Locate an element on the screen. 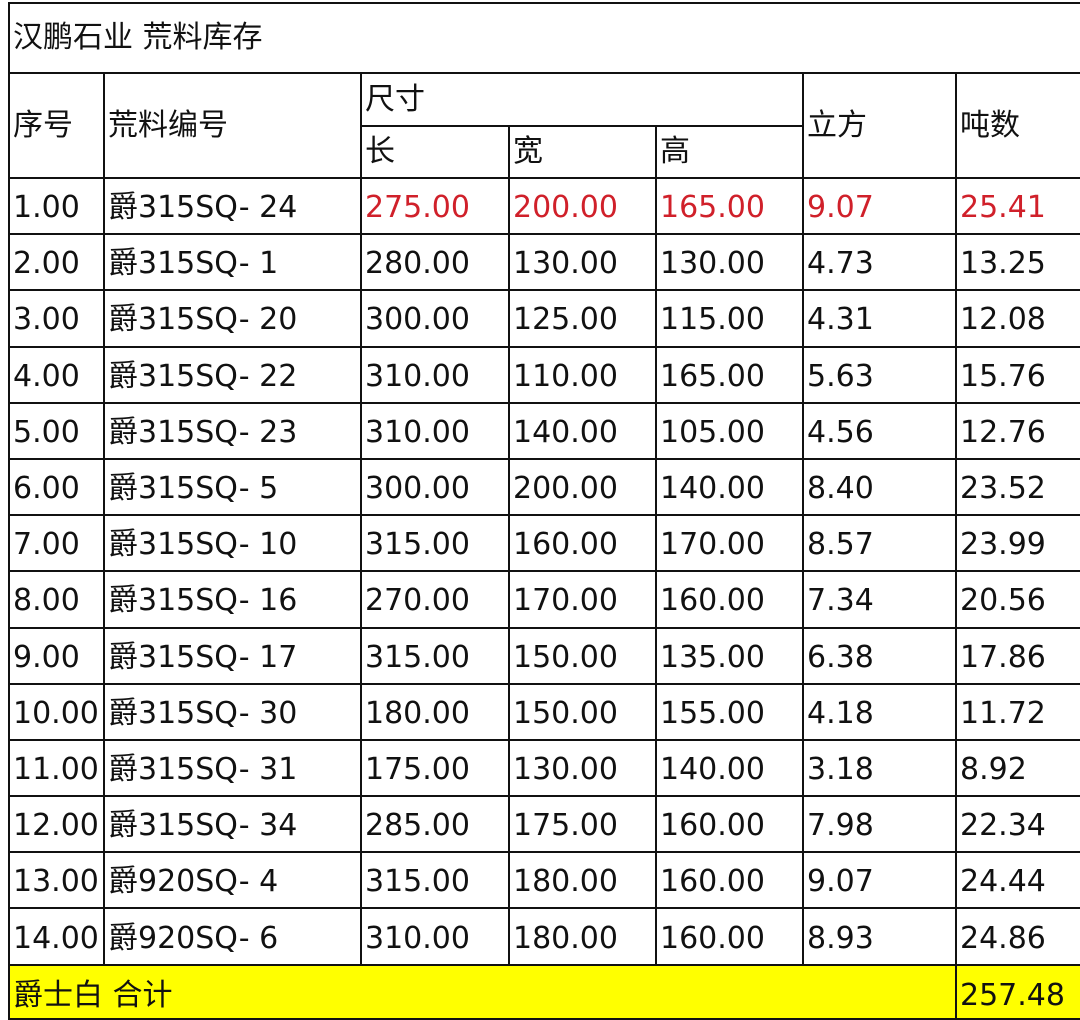  cell-block-id: 爵315SQ- 10 is located at coordinates (232, 543).